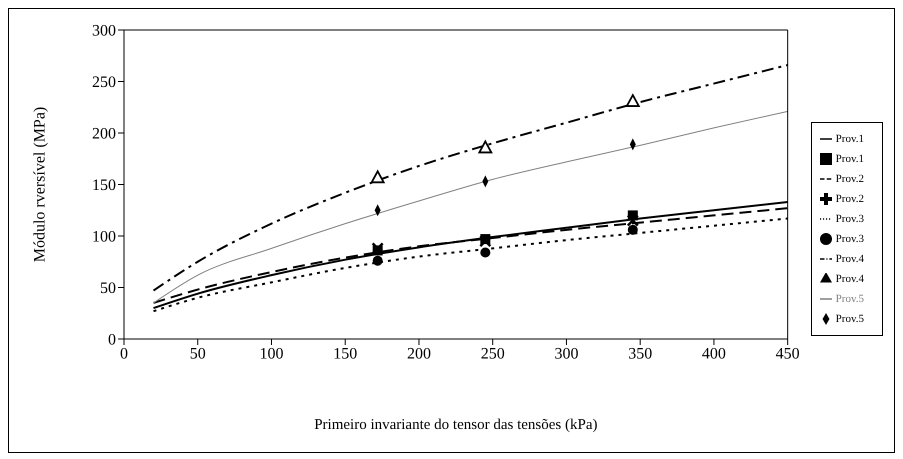 Image resolution: width=903 pixels, height=459 pixels. What do you see at coordinates (104, 237) in the screenshot?
I see `y-tick-label: 100` at bounding box center [104, 237].